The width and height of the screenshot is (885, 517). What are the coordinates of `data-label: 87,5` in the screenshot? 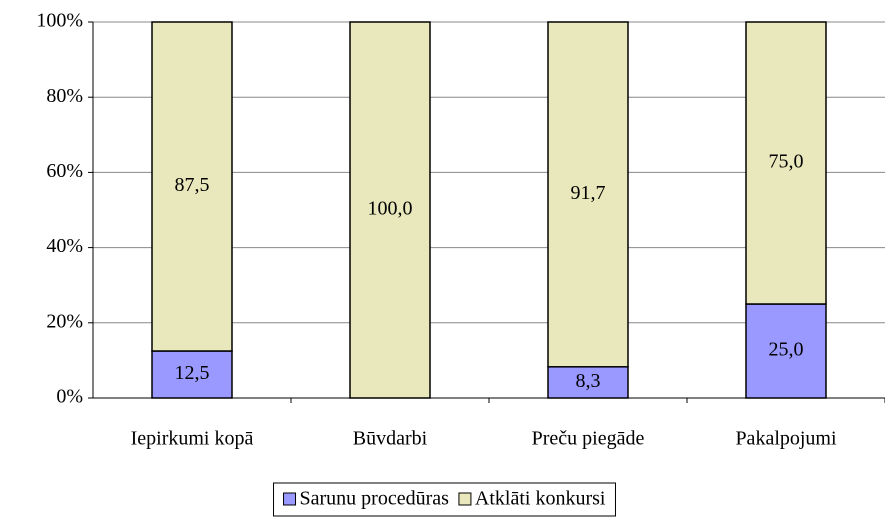 It's located at (192, 185).